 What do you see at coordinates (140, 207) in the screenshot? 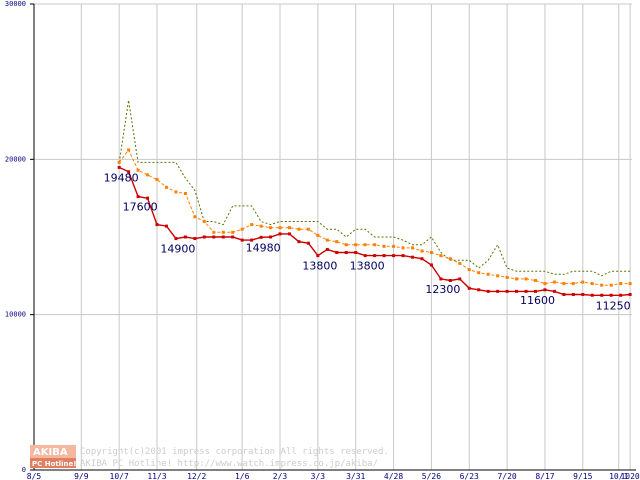
I see `data-label: 17600` at bounding box center [140, 207].